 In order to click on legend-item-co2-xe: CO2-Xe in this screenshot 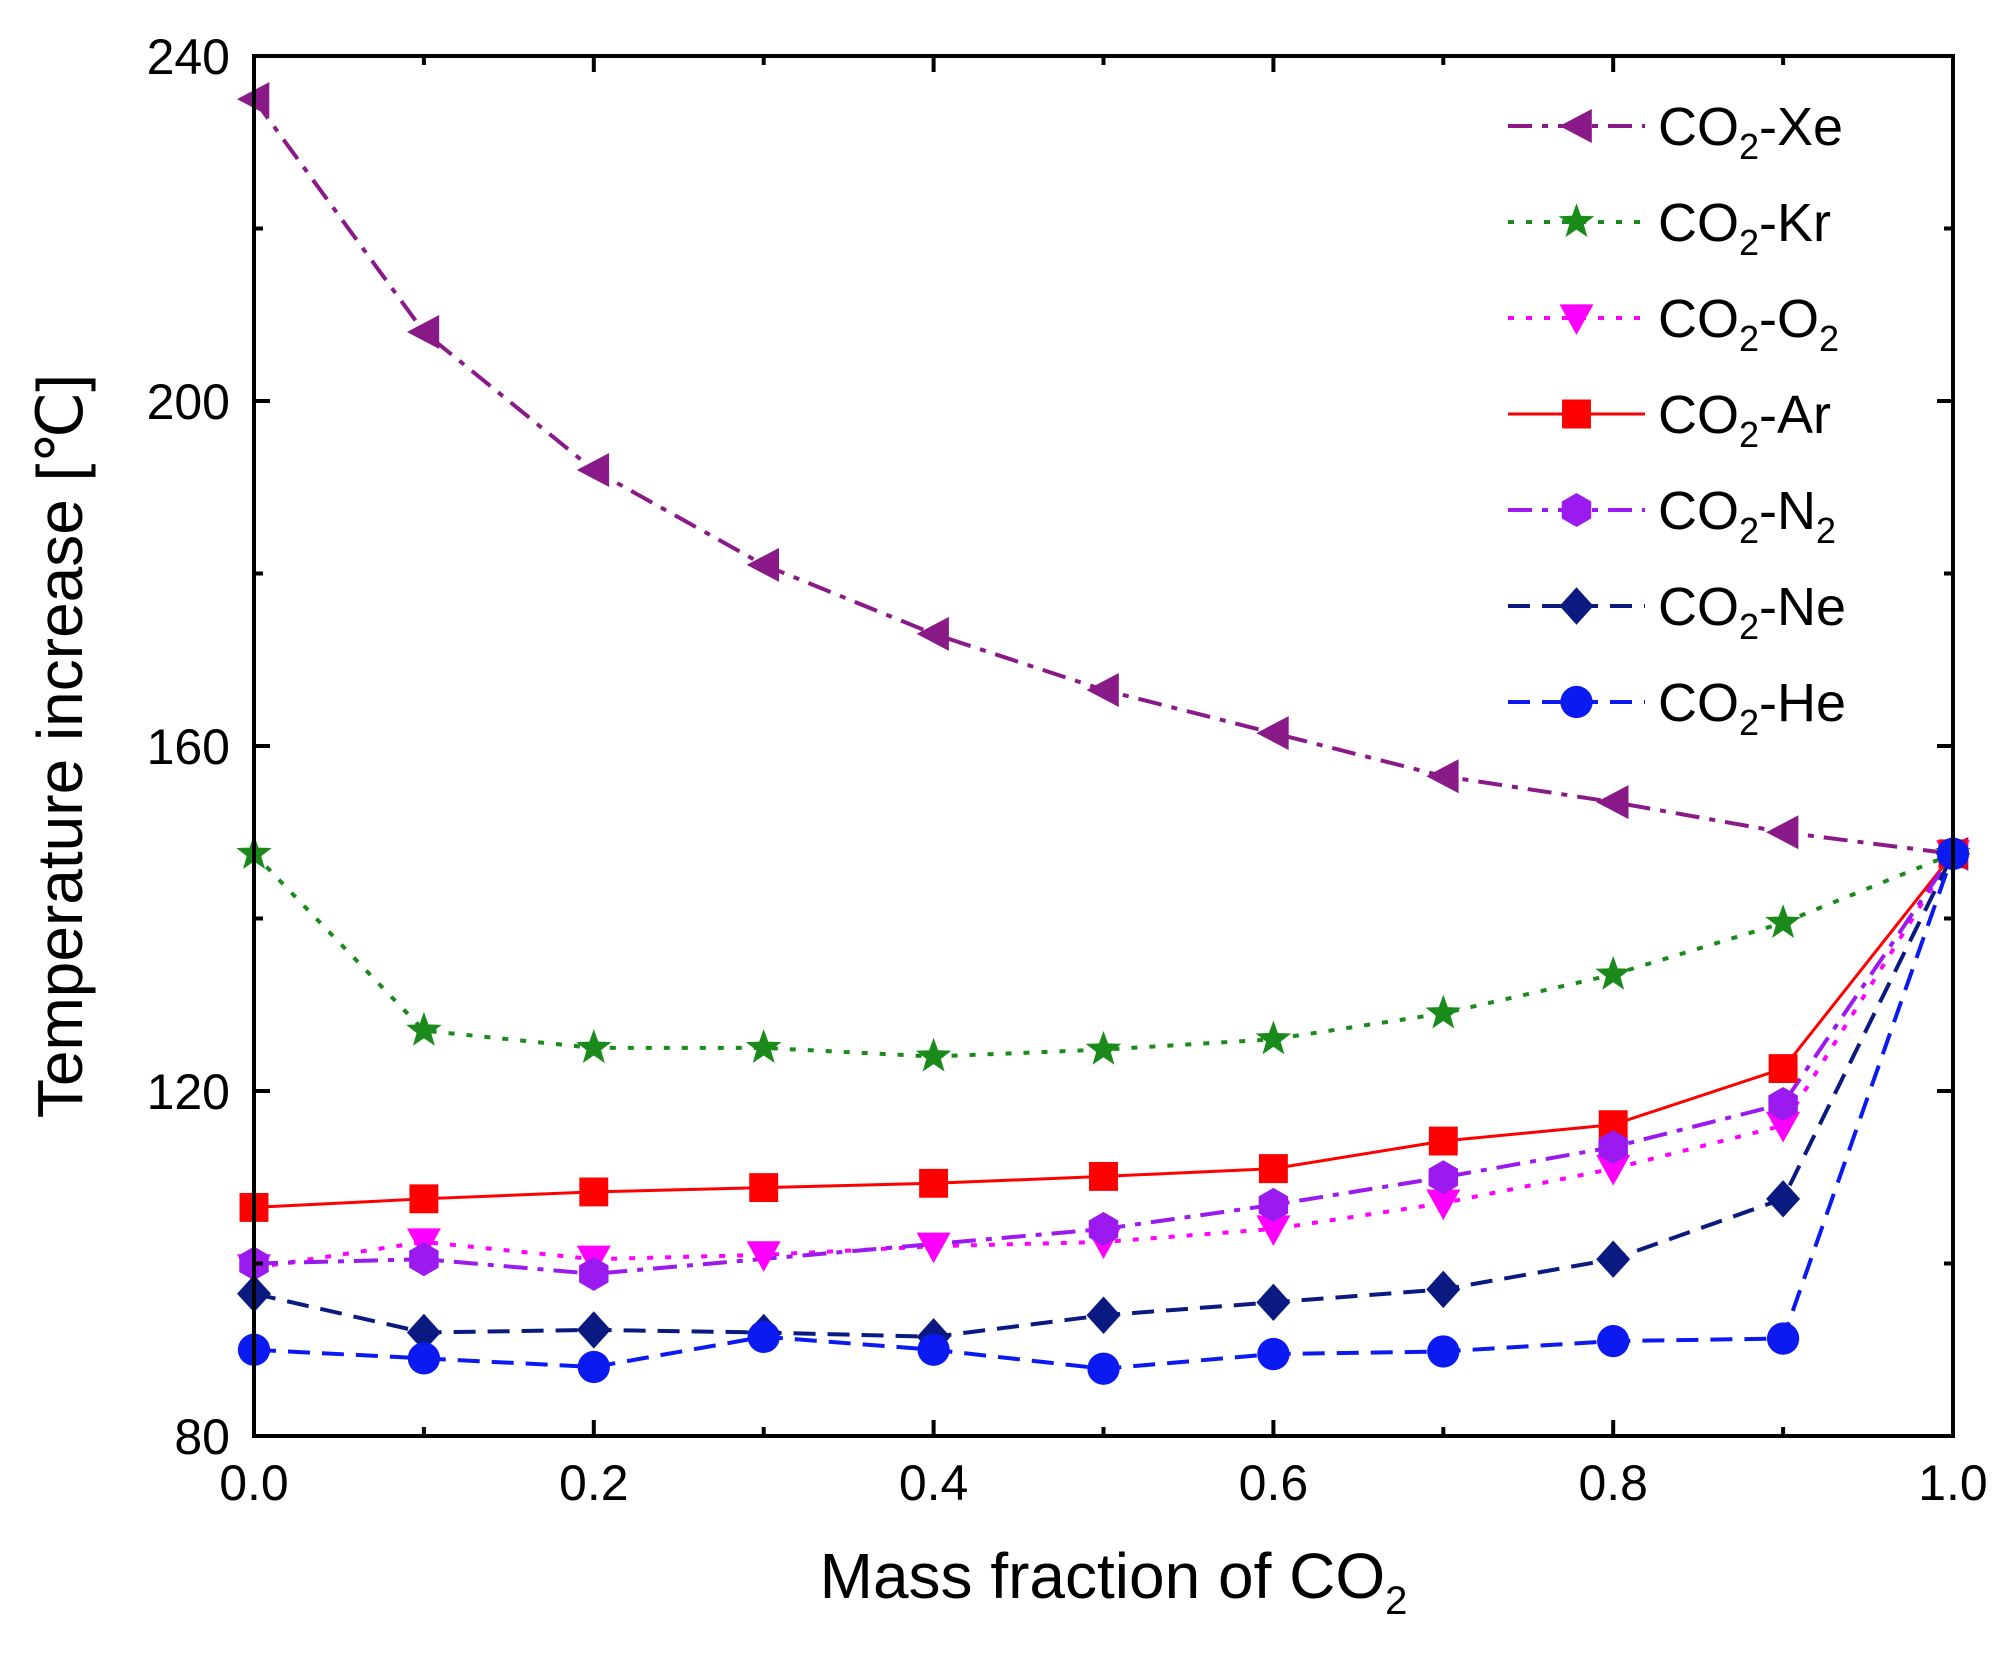, I will do `click(1675, 132)`.